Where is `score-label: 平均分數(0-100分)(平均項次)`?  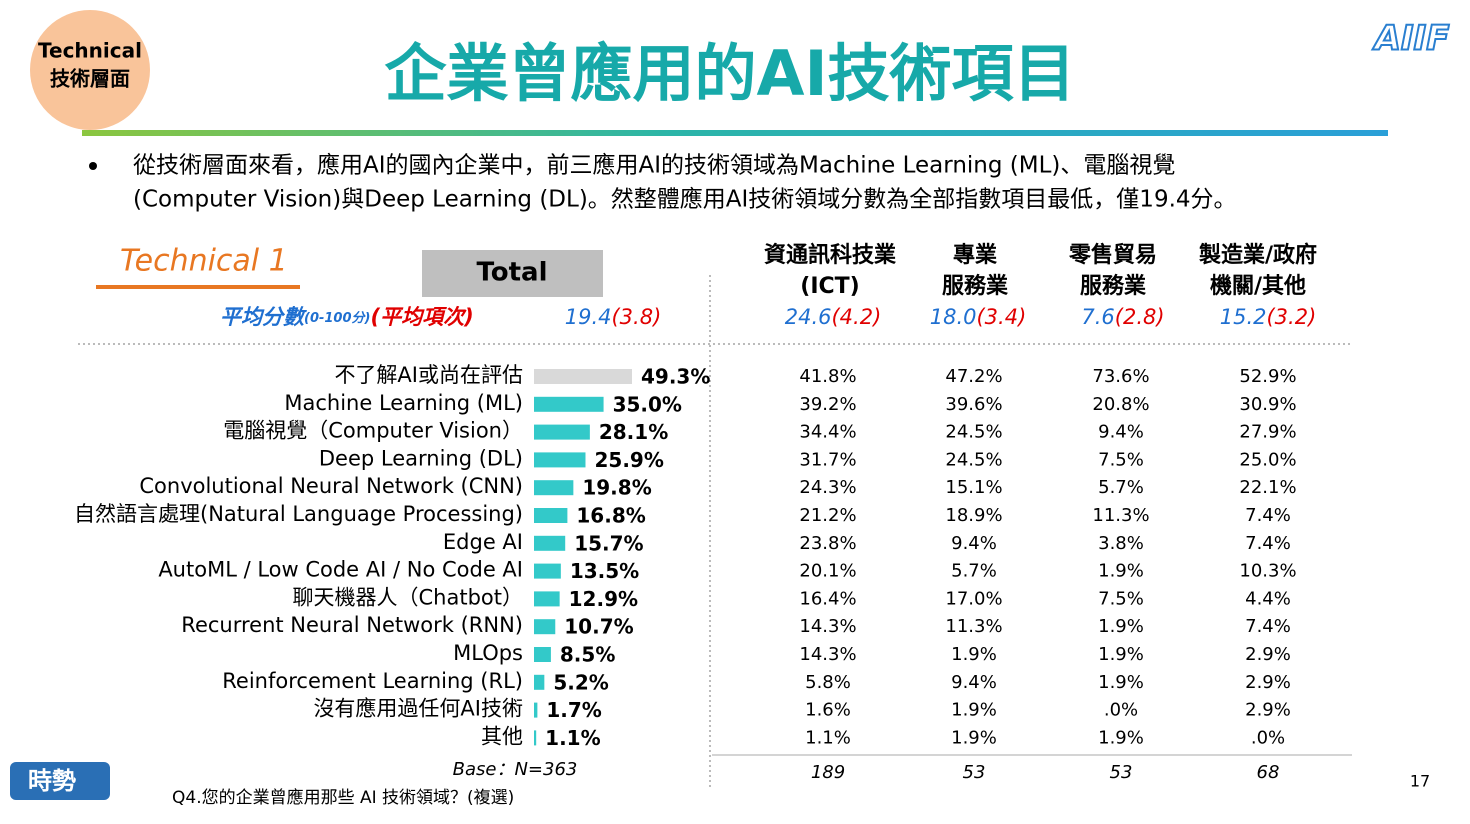
score-label: 平均分數(0-100分)(平均項次) is located at coordinates (347, 317).